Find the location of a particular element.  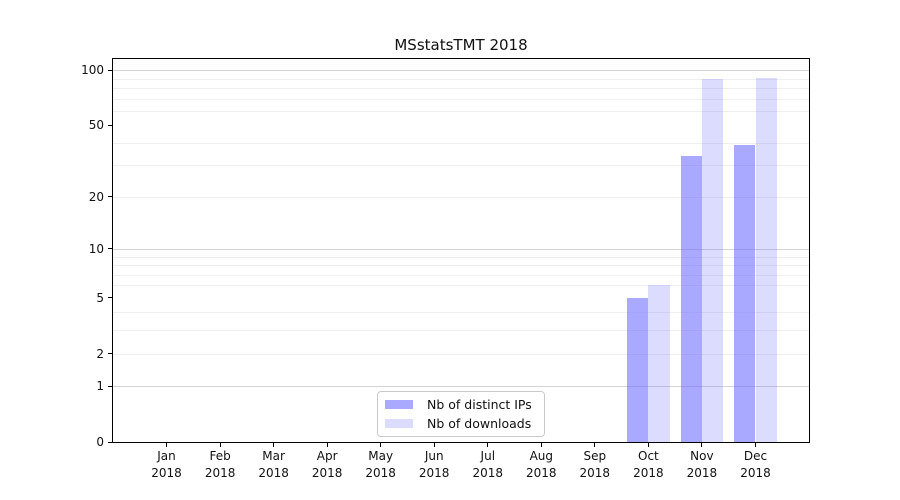

x-axis-tick-label: Feb 2018 is located at coordinates (220, 464).